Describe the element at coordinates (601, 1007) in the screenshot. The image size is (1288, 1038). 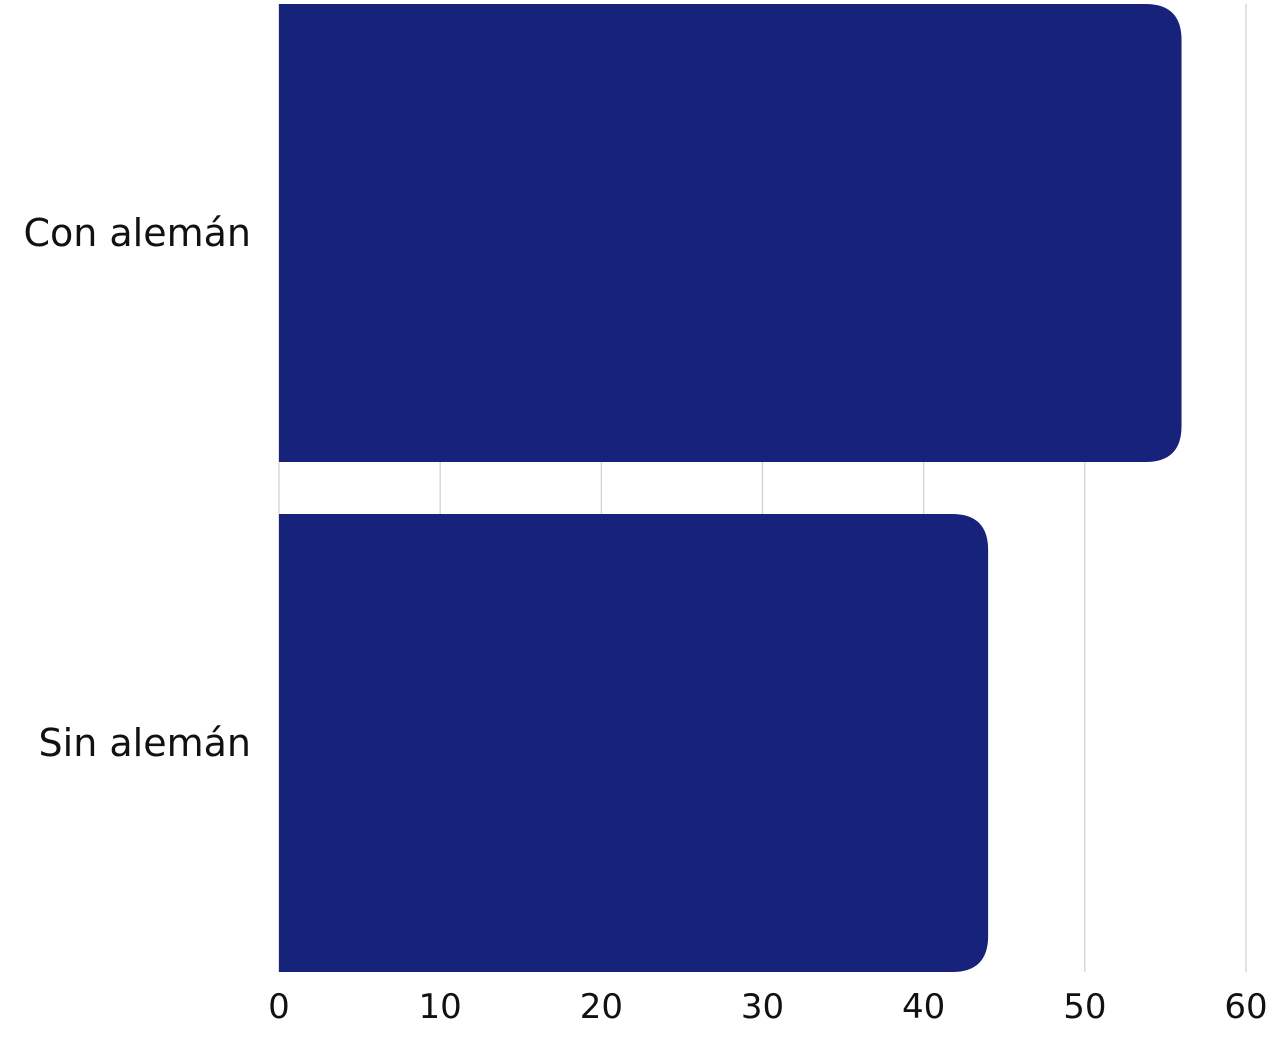
I see `x-tick-label-2: 20` at that location.